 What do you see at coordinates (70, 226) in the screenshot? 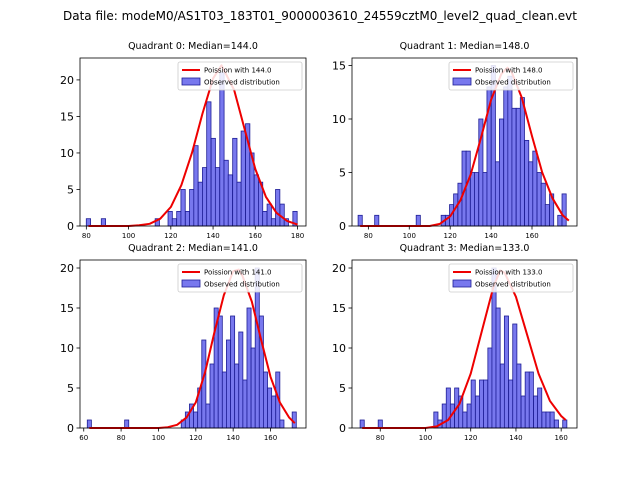
I see `y-tick-label: 0` at bounding box center [70, 226].